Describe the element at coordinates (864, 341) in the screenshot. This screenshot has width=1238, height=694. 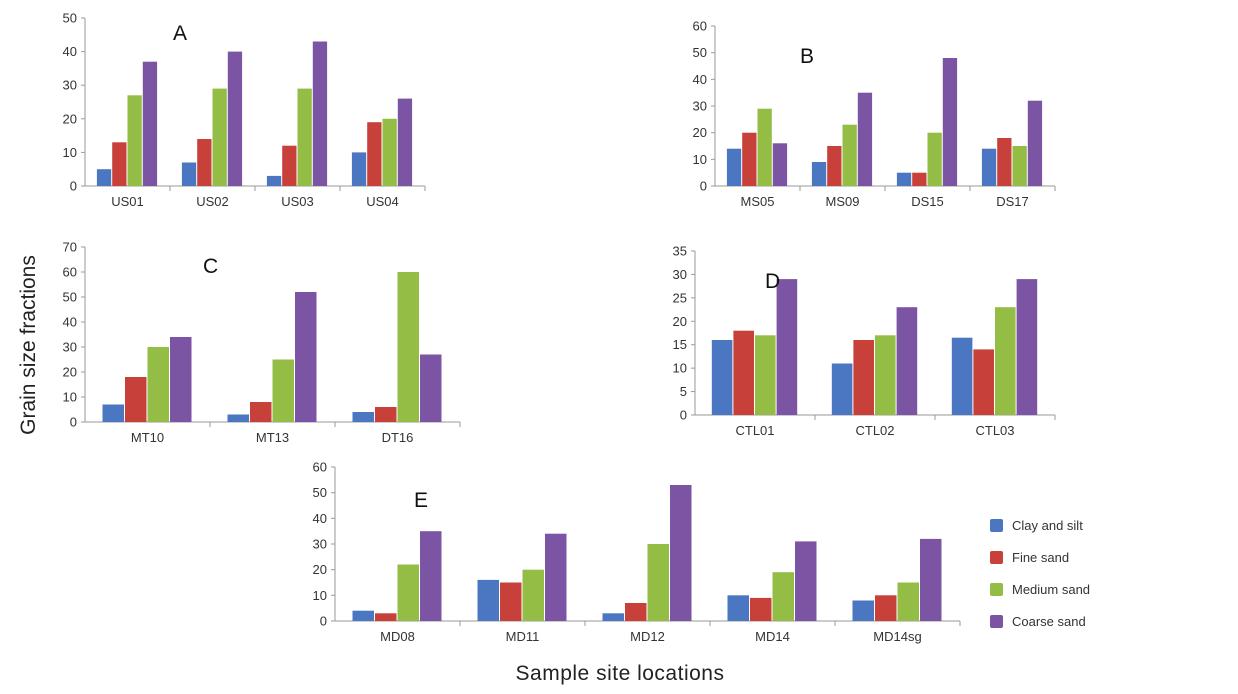
I see `chart-panel: 0 5 10 15 20 25 30 35 CTL01 CTL02 CTL03 D` at that location.